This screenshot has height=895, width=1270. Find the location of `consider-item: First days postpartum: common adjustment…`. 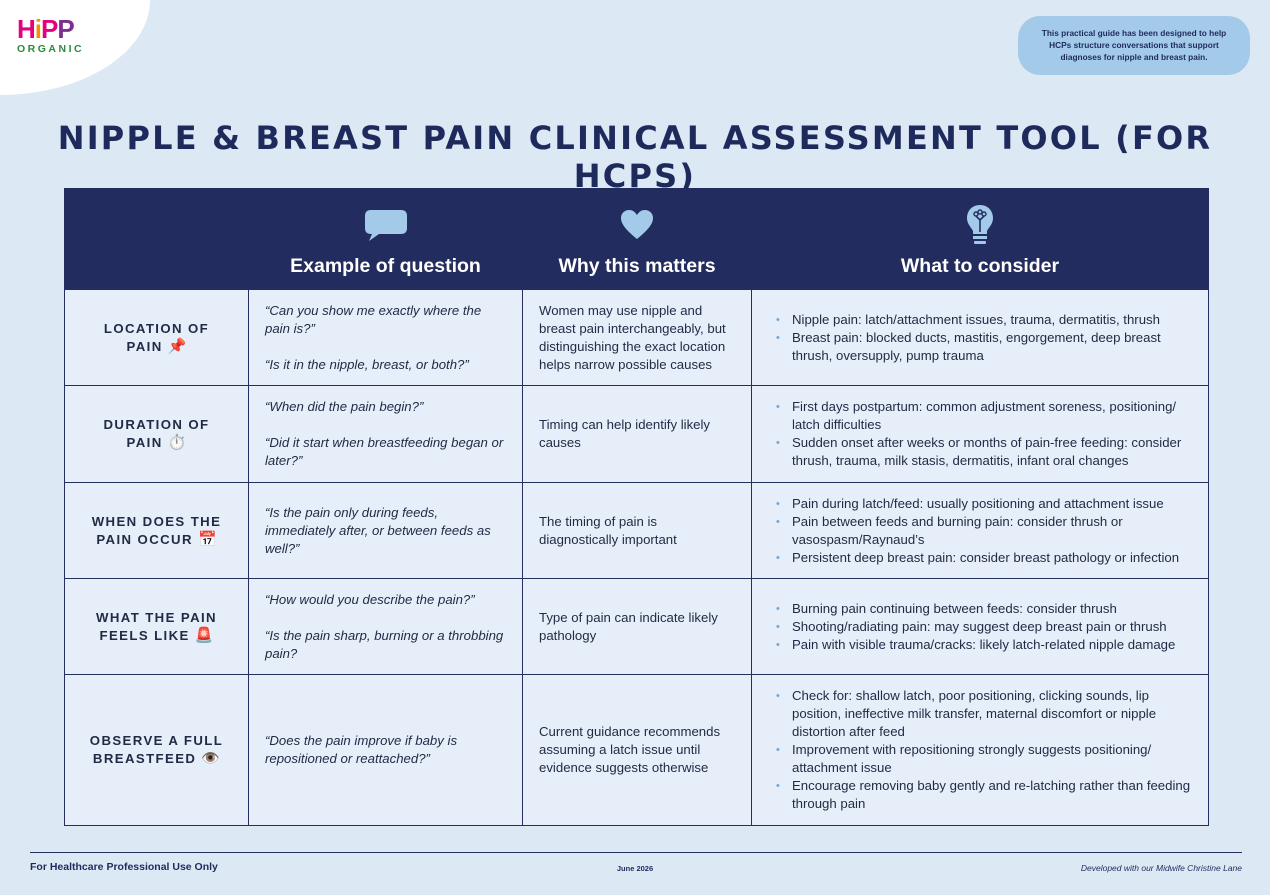

consider-item: First days postpartum: common adjustment… is located at coordinates (980, 416).